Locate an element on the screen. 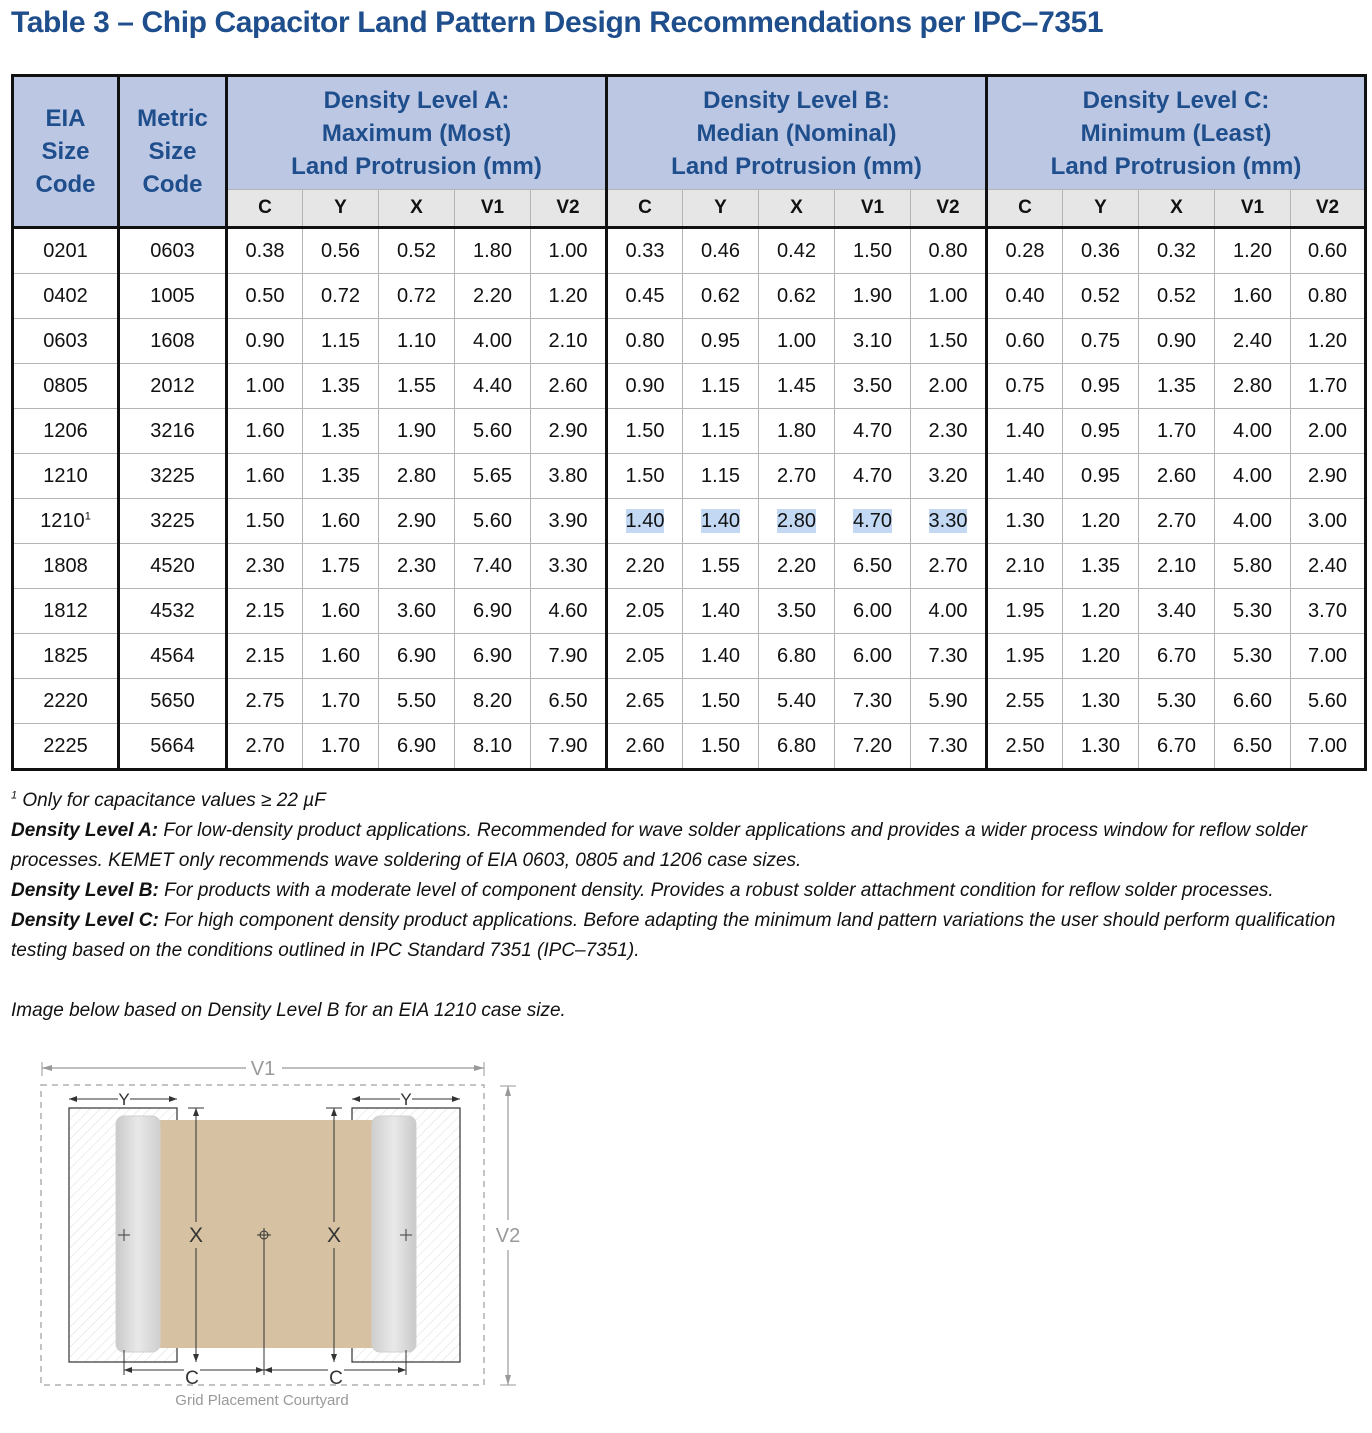 Image resolution: width=1372 pixels, height=1433 pixels. value-cell: 1.30 is located at coordinates (1100, 747).